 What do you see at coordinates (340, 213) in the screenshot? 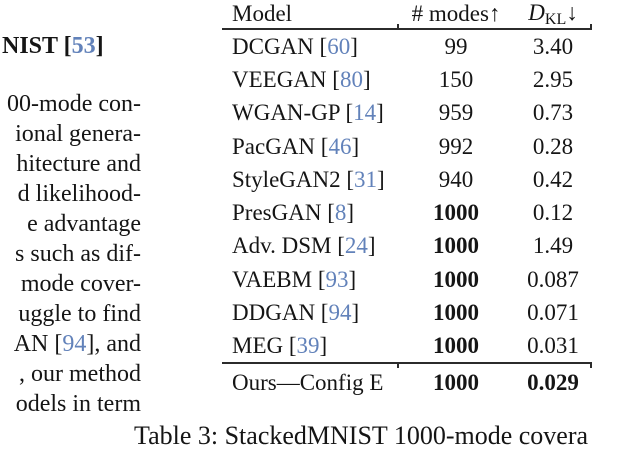
I see `citation-link: 8` at bounding box center [340, 213].